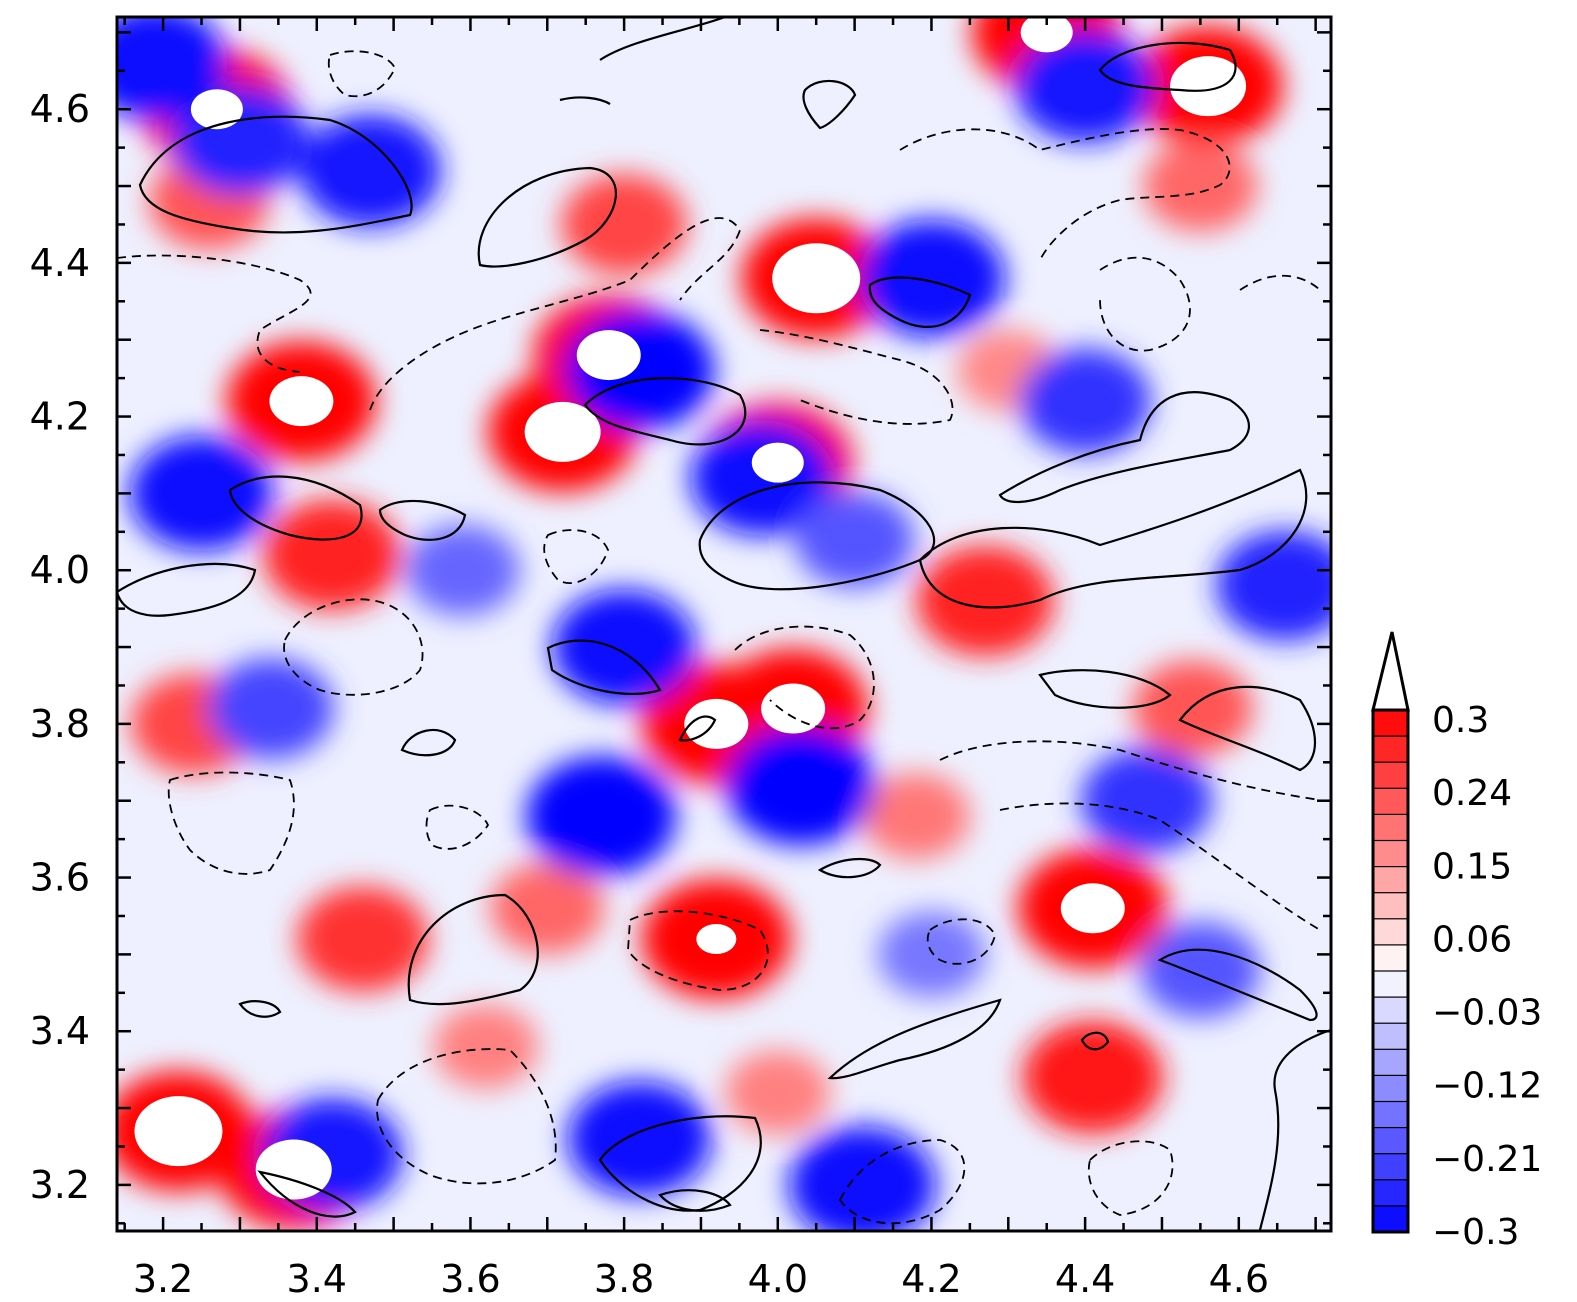  Describe the element at coordinates (624, 1279) in the screenshot. I see `x-tick-label: 3.8` at that location.